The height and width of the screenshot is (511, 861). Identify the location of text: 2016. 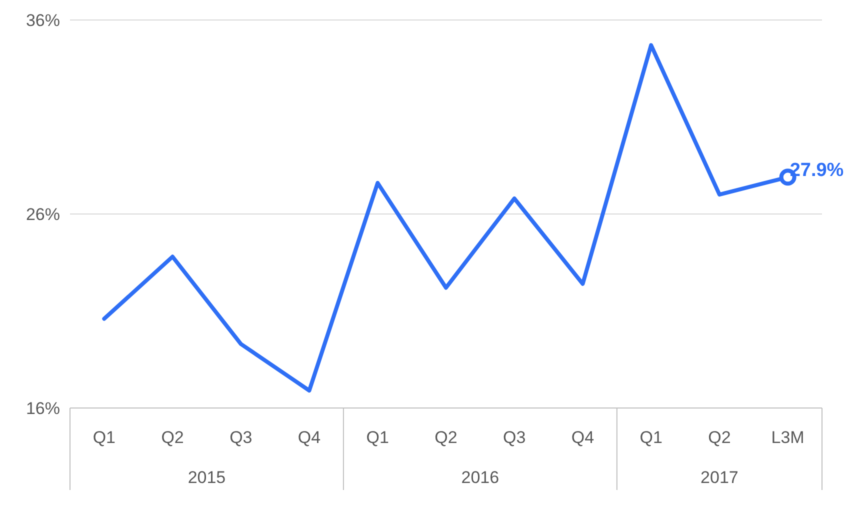
(480, 477).